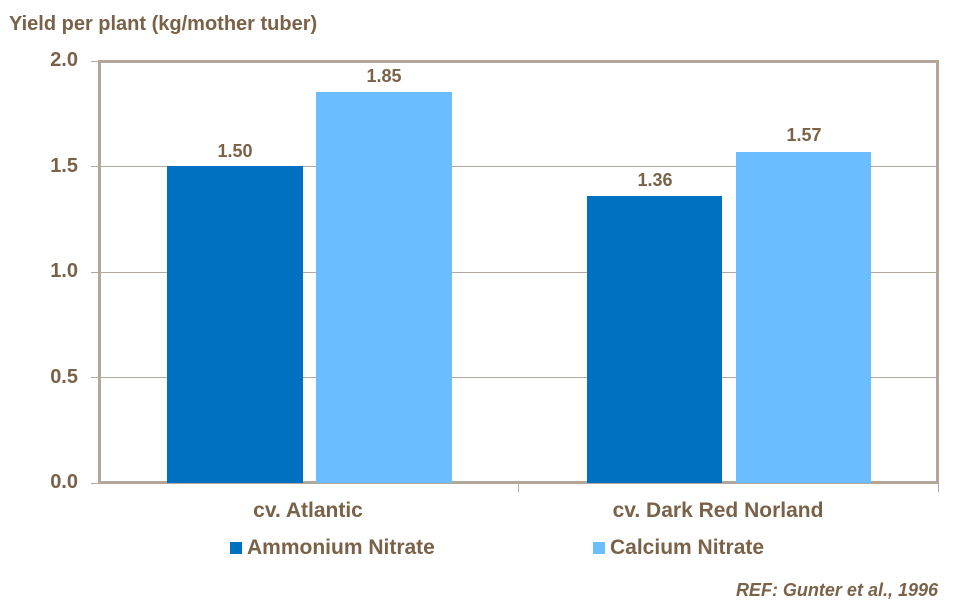 Image resolution: width=954 pixels, height=613 pixels. I want to click on y-axis-title: Yield per plant (kg/mother tuber), so click(163, 24).